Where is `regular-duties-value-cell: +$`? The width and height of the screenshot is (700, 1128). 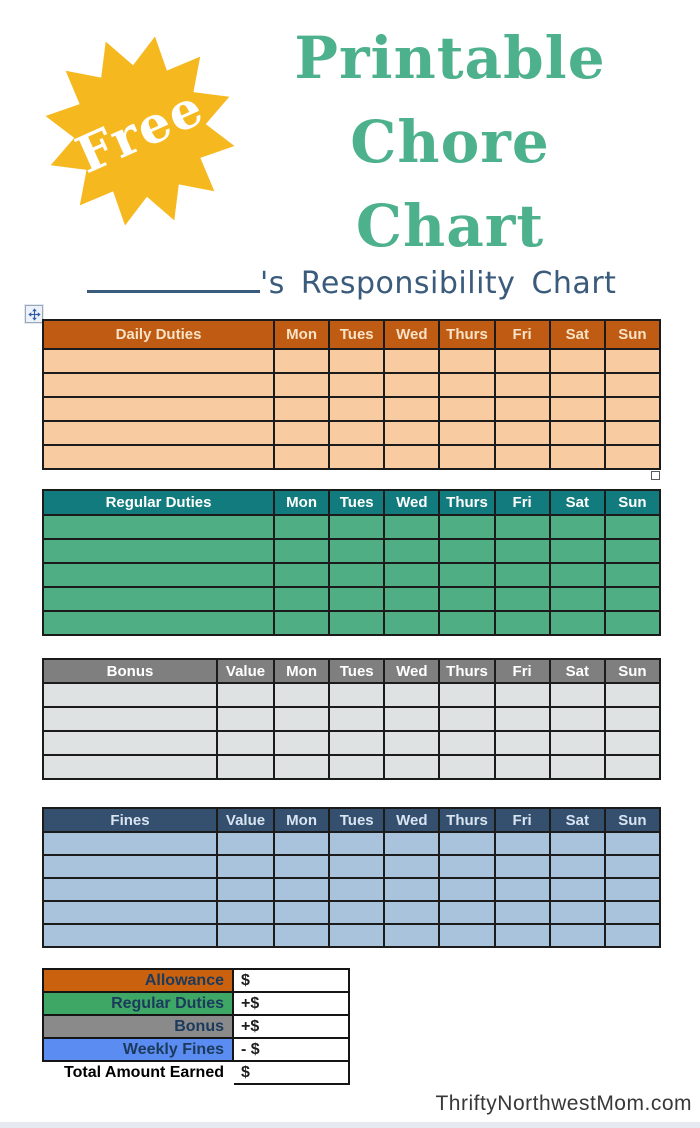 regular-duties-value-cell: +$ is located at coordinates (291, 1003).